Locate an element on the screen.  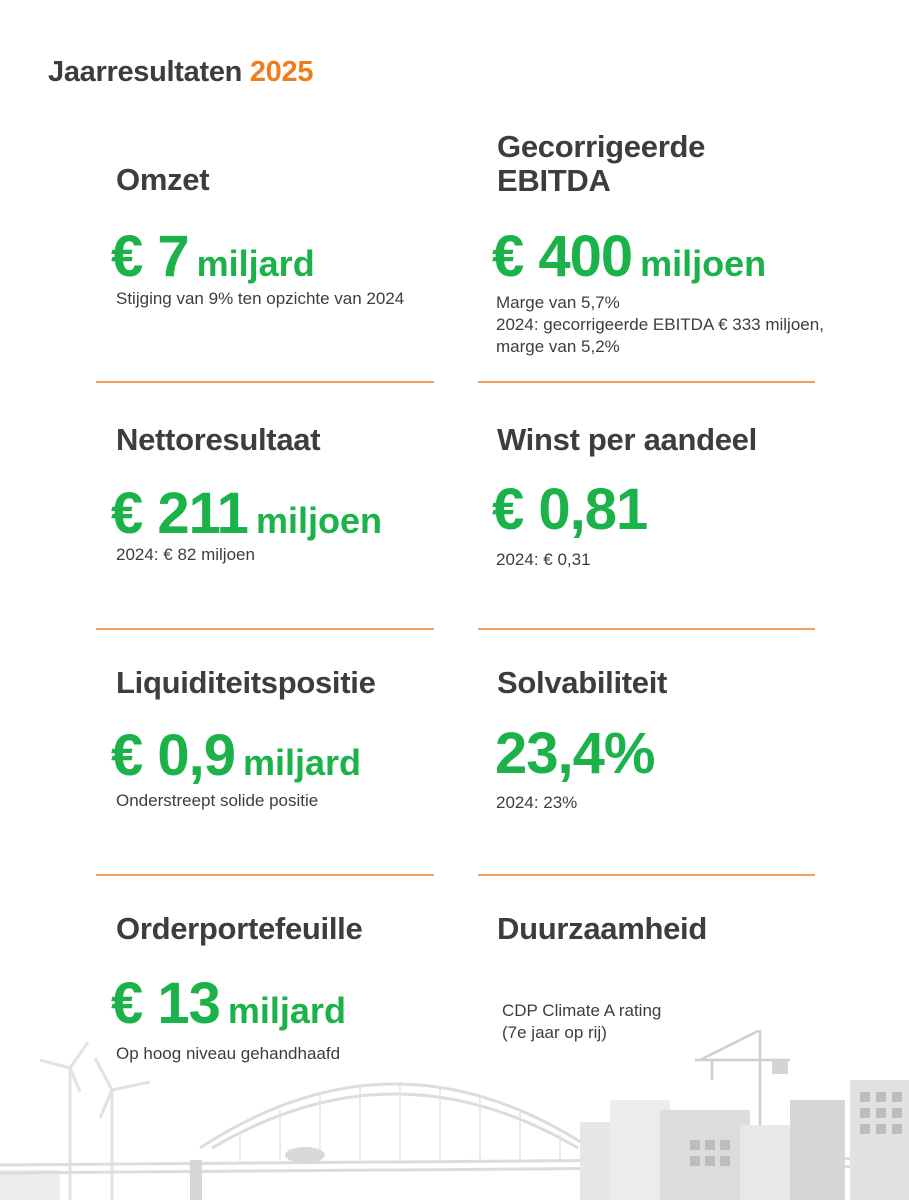
kpi-note: Stijging van 9% ten opzichte van 2024 is located at coordinates (260, 298).